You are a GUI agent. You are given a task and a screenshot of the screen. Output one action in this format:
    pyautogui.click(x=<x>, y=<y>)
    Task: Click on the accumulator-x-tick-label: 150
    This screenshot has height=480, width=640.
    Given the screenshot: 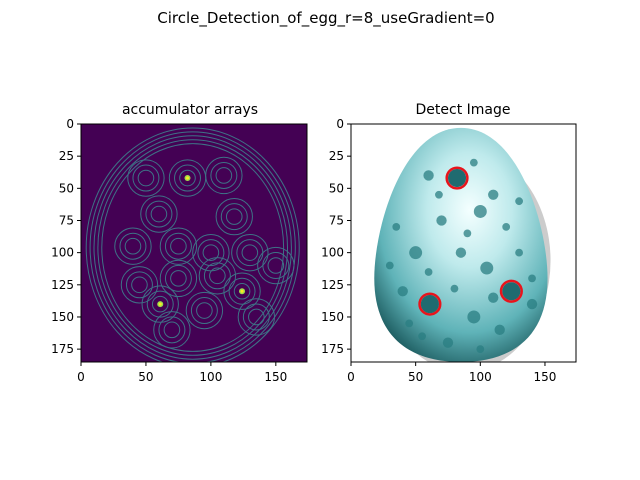 What is the action you would take?
    pyautogui.click(x=275, y=377)
    